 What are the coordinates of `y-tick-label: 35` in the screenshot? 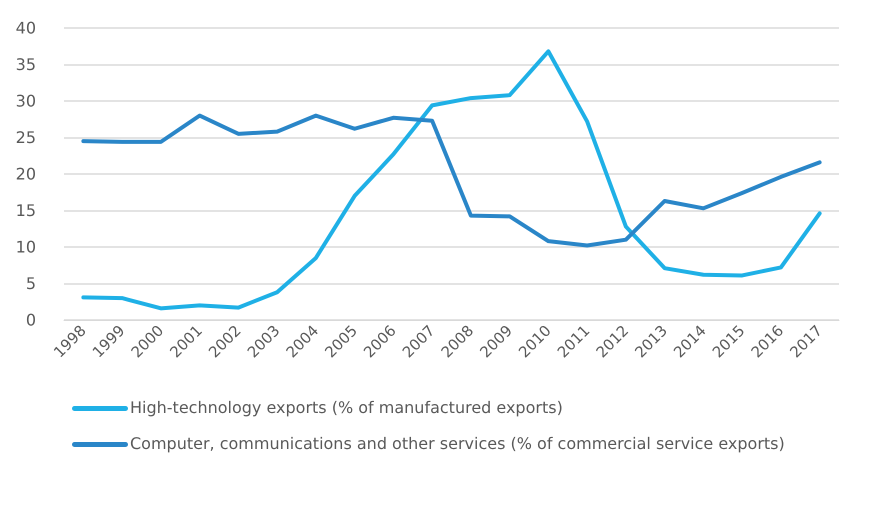 It's located at (26, 64).